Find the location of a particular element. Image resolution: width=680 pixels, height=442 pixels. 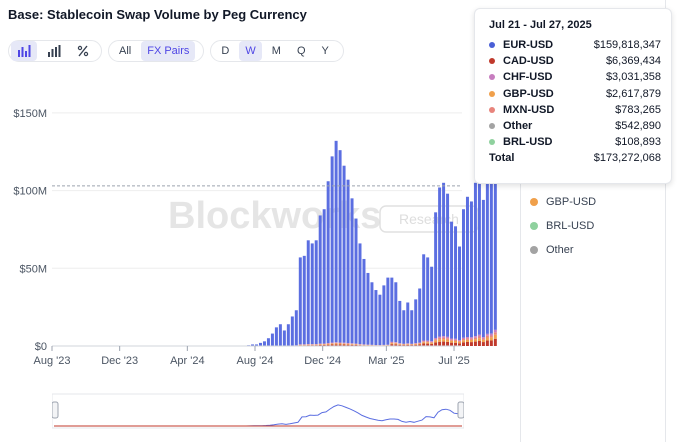

bar-chart-icon is located at coordinates (24, 51).